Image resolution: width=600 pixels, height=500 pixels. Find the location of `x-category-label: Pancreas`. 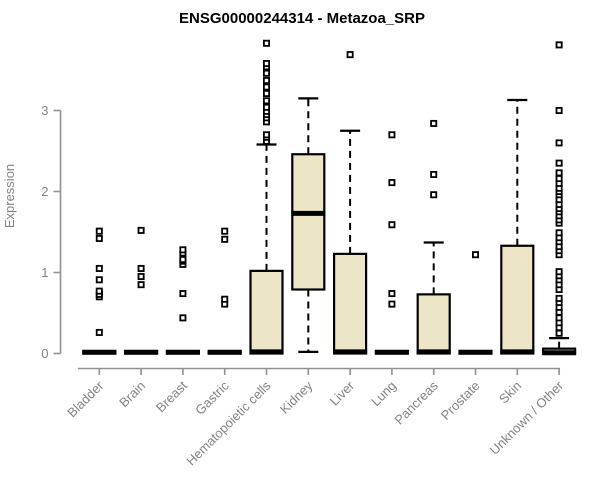

x-category-label: Pancreas is located at coordinates (416, 403).